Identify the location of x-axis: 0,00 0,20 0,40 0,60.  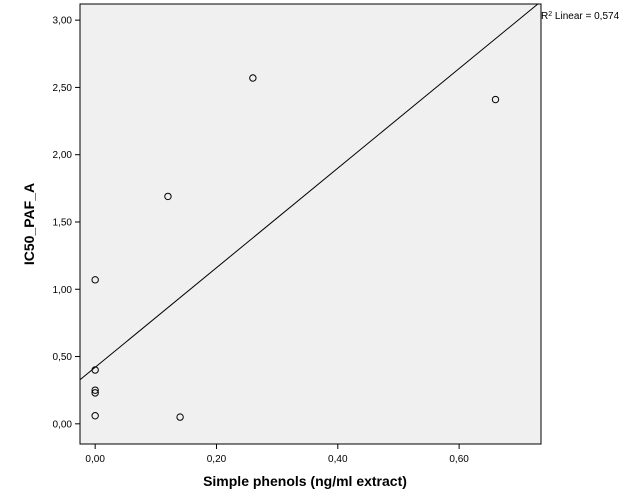
(277, 454).